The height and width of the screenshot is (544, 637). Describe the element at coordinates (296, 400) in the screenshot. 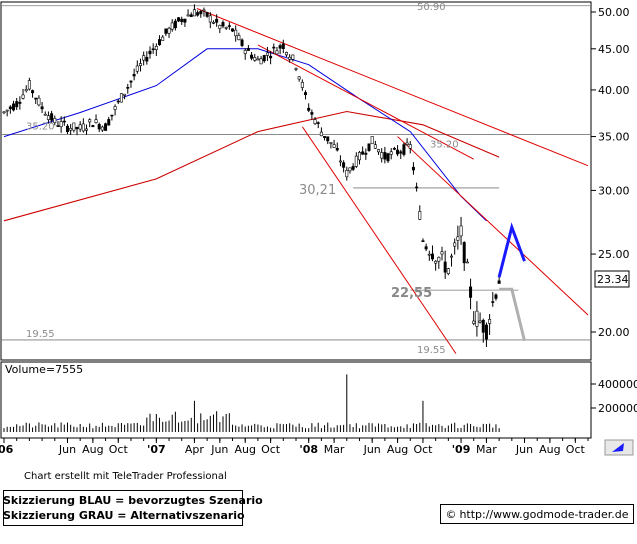

I see `volume-panel-frame` at that location.